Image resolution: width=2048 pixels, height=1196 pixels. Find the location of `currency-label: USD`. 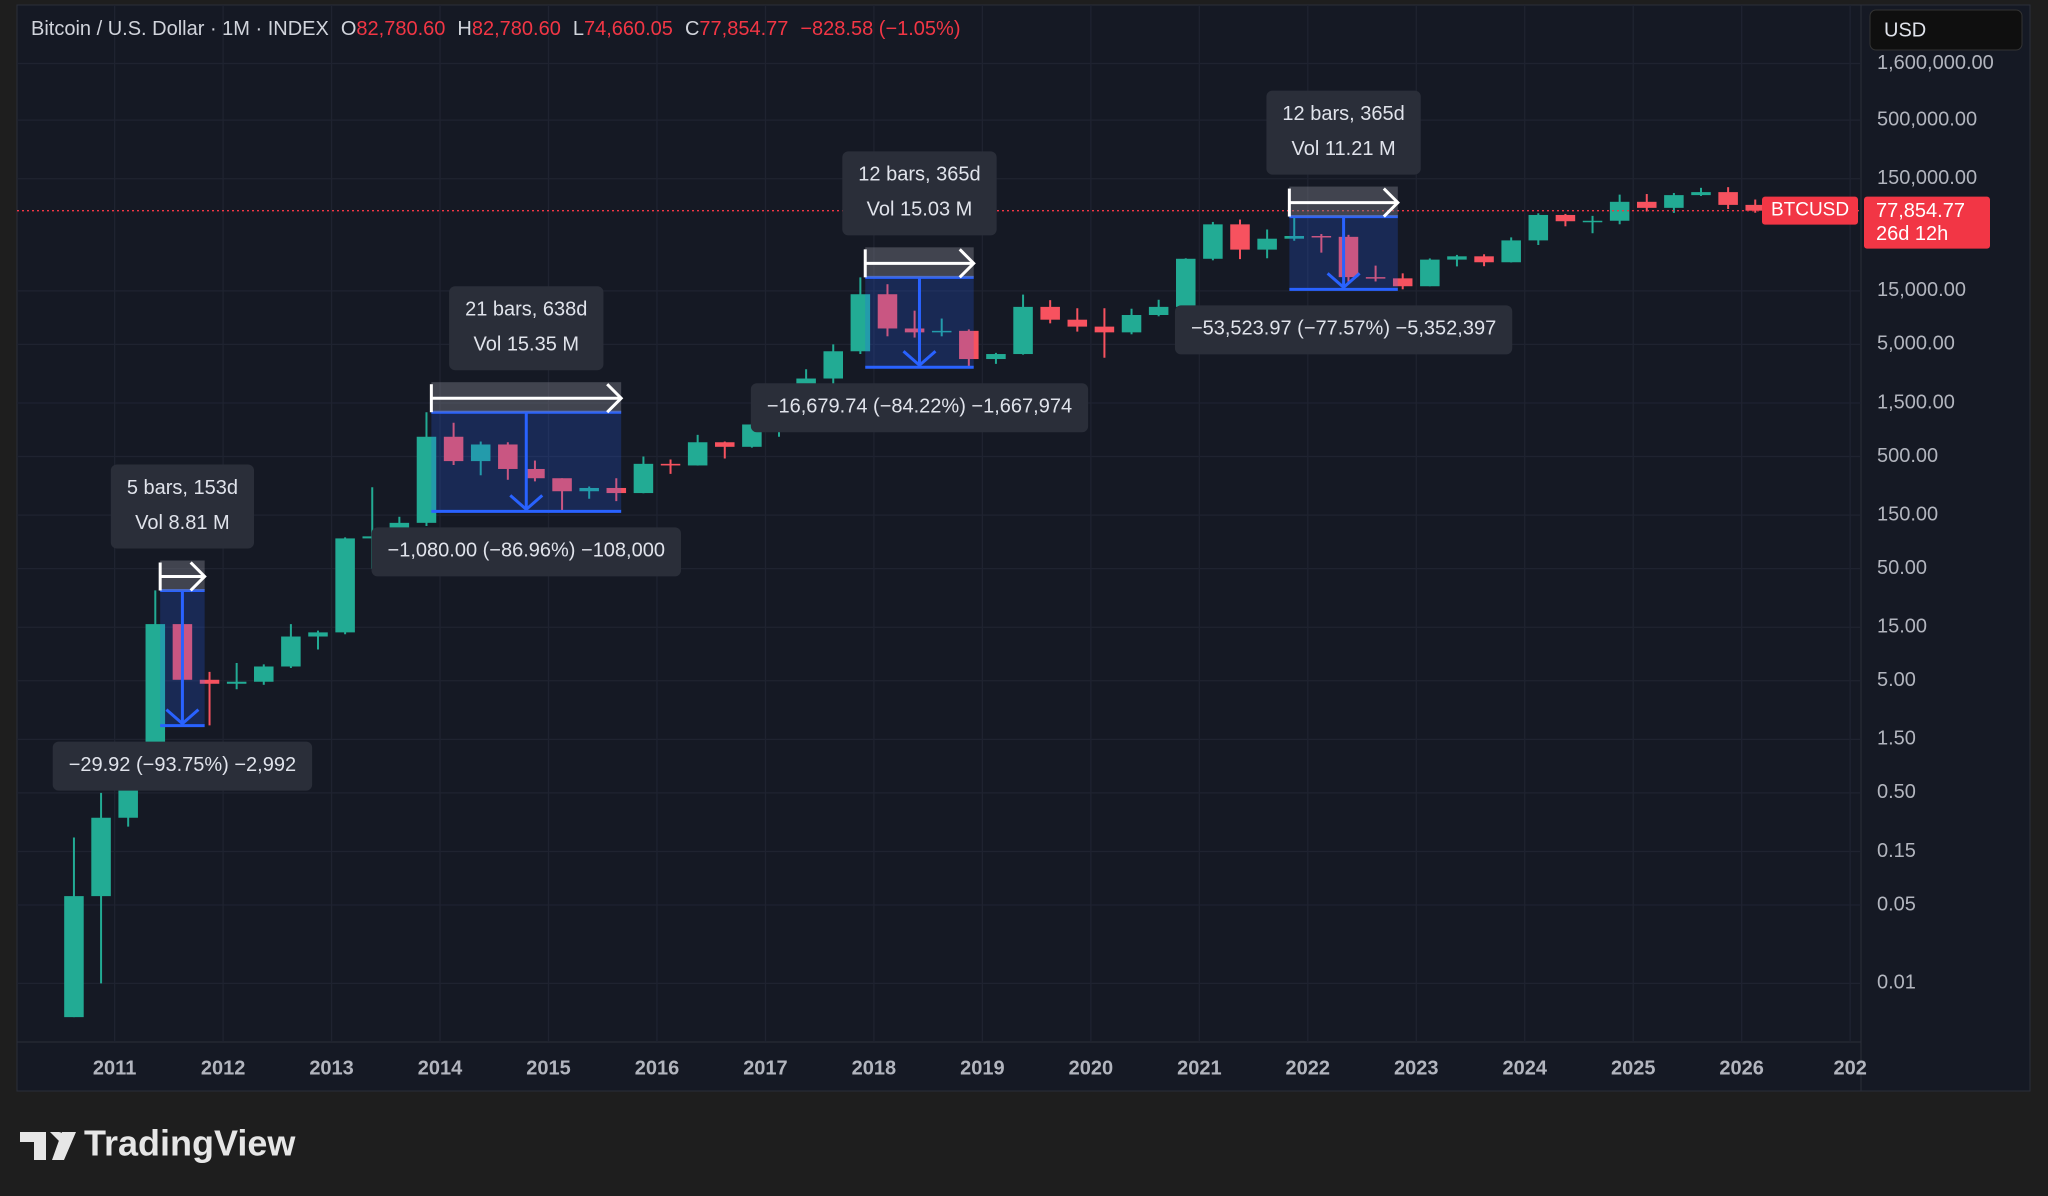

currency-label: USD is located at coordinates (1905, 30).